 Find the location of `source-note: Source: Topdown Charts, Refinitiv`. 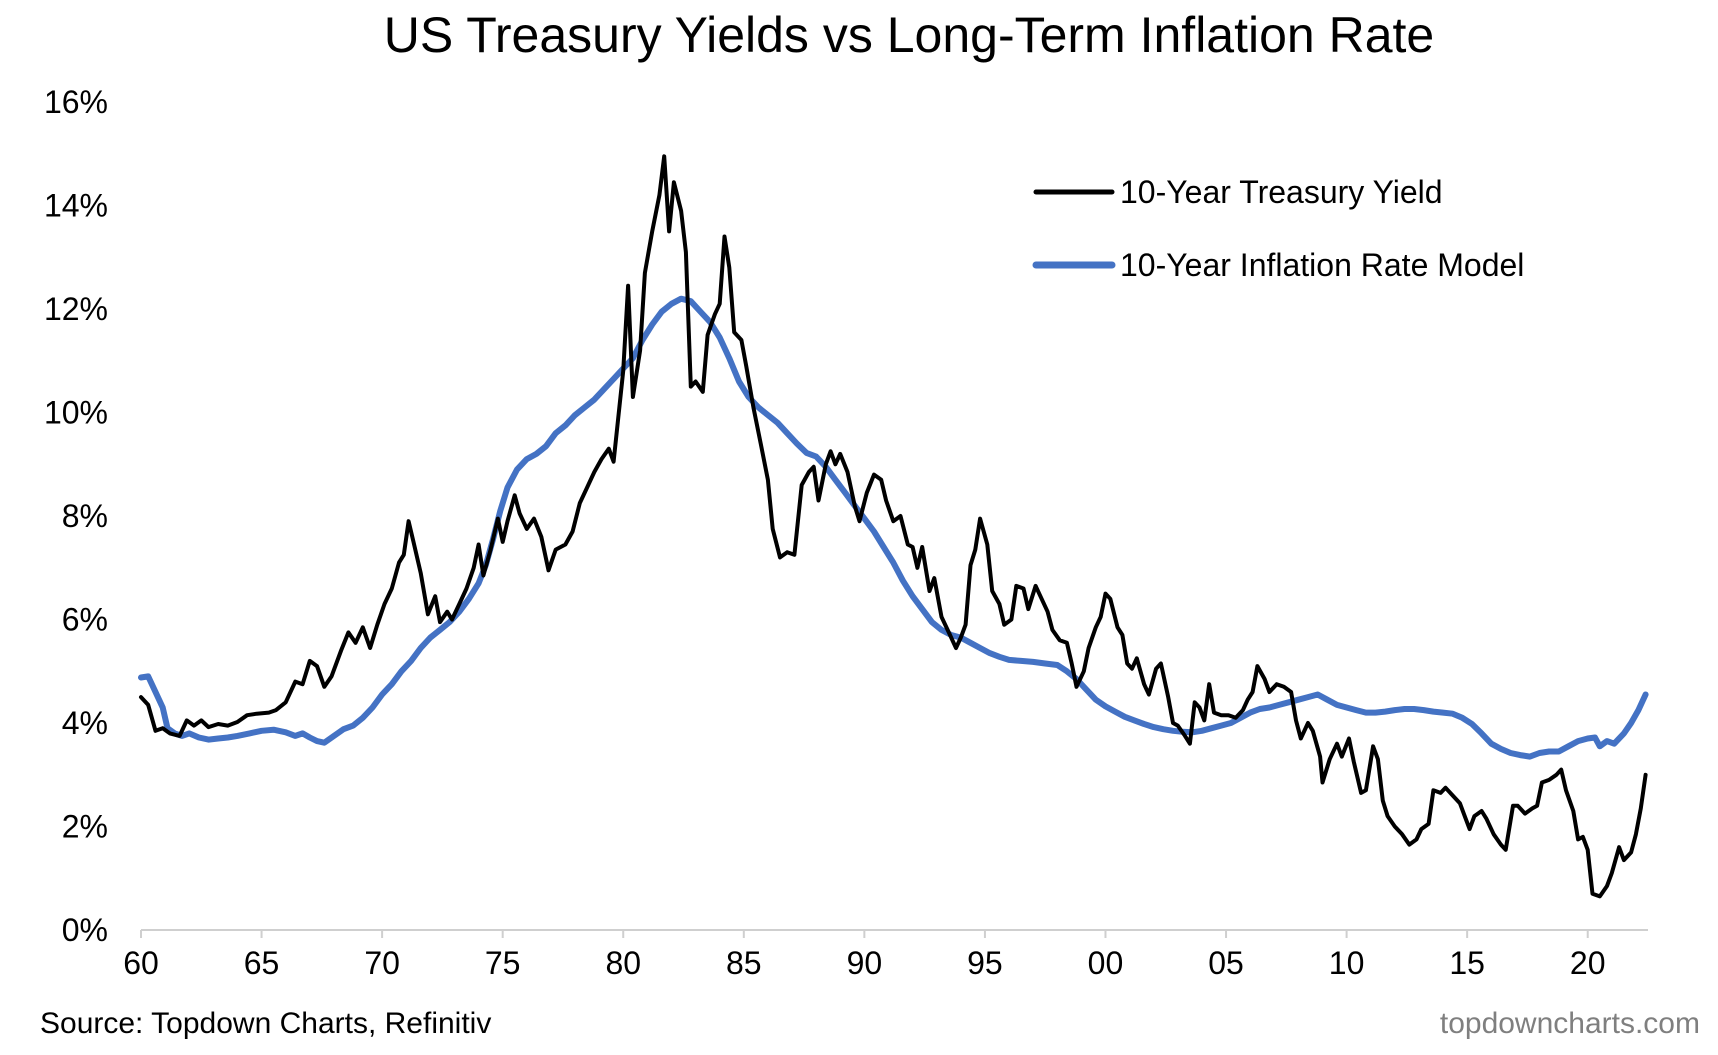

source-note: Source: Topdown Charts, Refinitiv is located at coordinates (265, 1023).